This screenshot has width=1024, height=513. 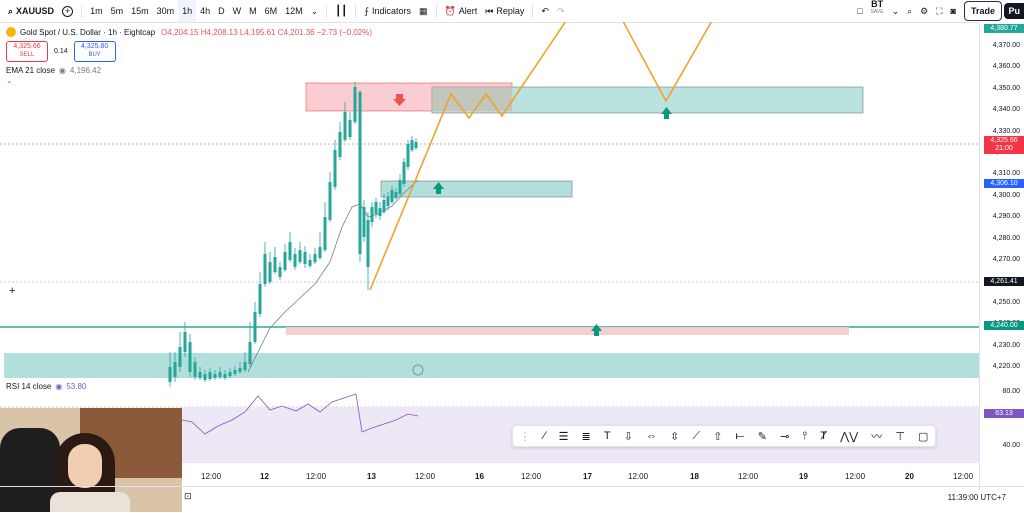 I want to click on templates-button: ▦, so click(x=423, y=11).